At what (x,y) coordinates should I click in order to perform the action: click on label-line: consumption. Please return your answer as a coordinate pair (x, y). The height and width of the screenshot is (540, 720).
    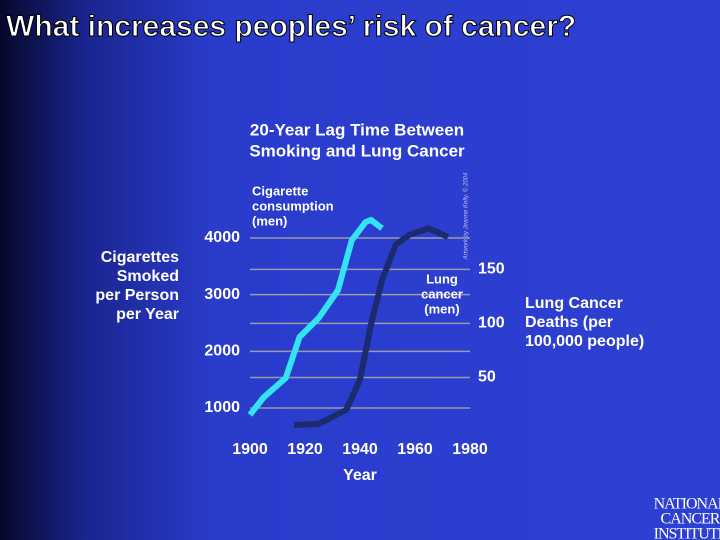
    Looking at the image, I should click on (293, 205).